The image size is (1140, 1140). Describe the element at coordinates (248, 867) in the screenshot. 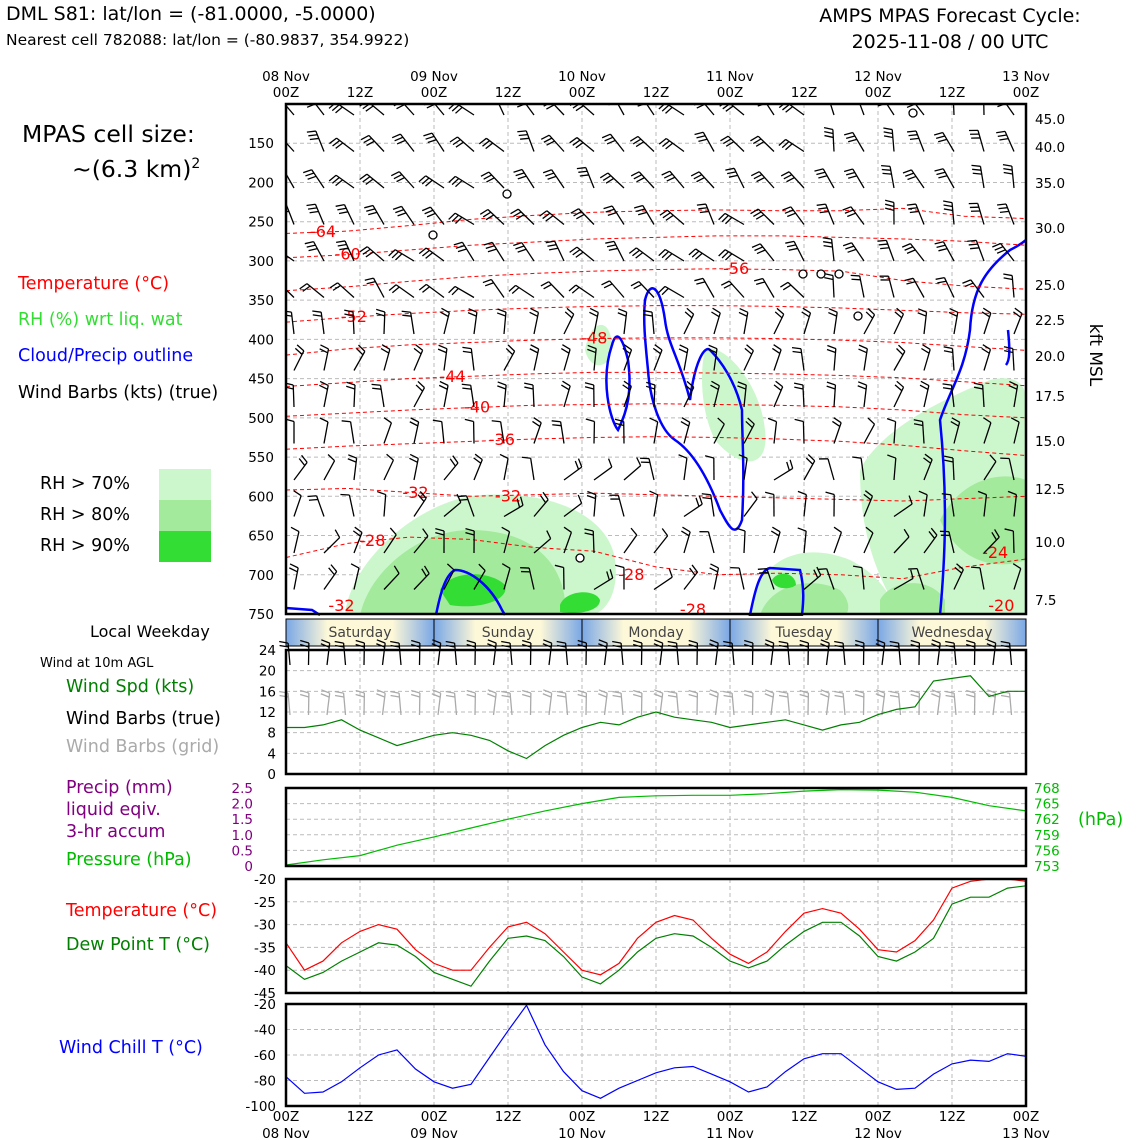

I see `precip-tick-label: 0` at that location.